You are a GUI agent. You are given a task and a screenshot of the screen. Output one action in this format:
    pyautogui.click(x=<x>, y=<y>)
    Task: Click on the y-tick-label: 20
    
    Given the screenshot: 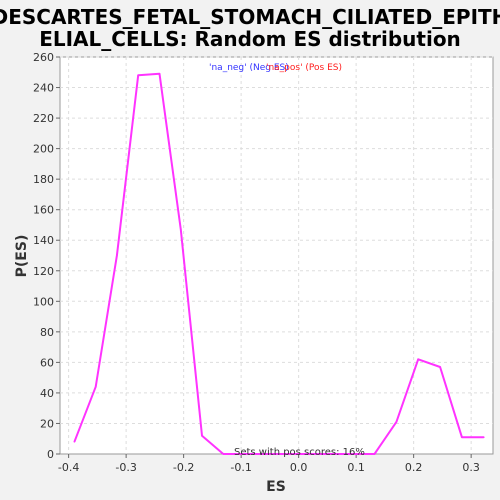 What is the action you would take?
    pyautogui.click(x=47, y=423)
    